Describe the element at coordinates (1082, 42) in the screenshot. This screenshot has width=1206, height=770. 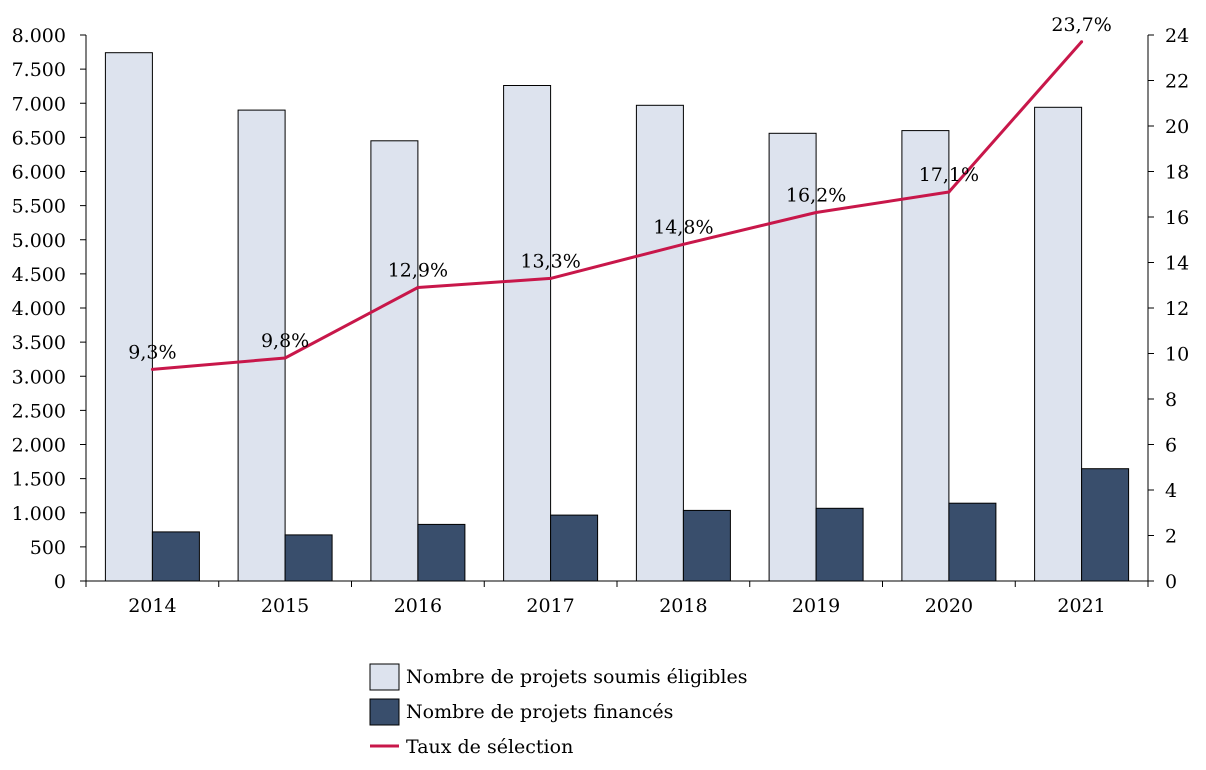
I see `line-point-2021` at that location.